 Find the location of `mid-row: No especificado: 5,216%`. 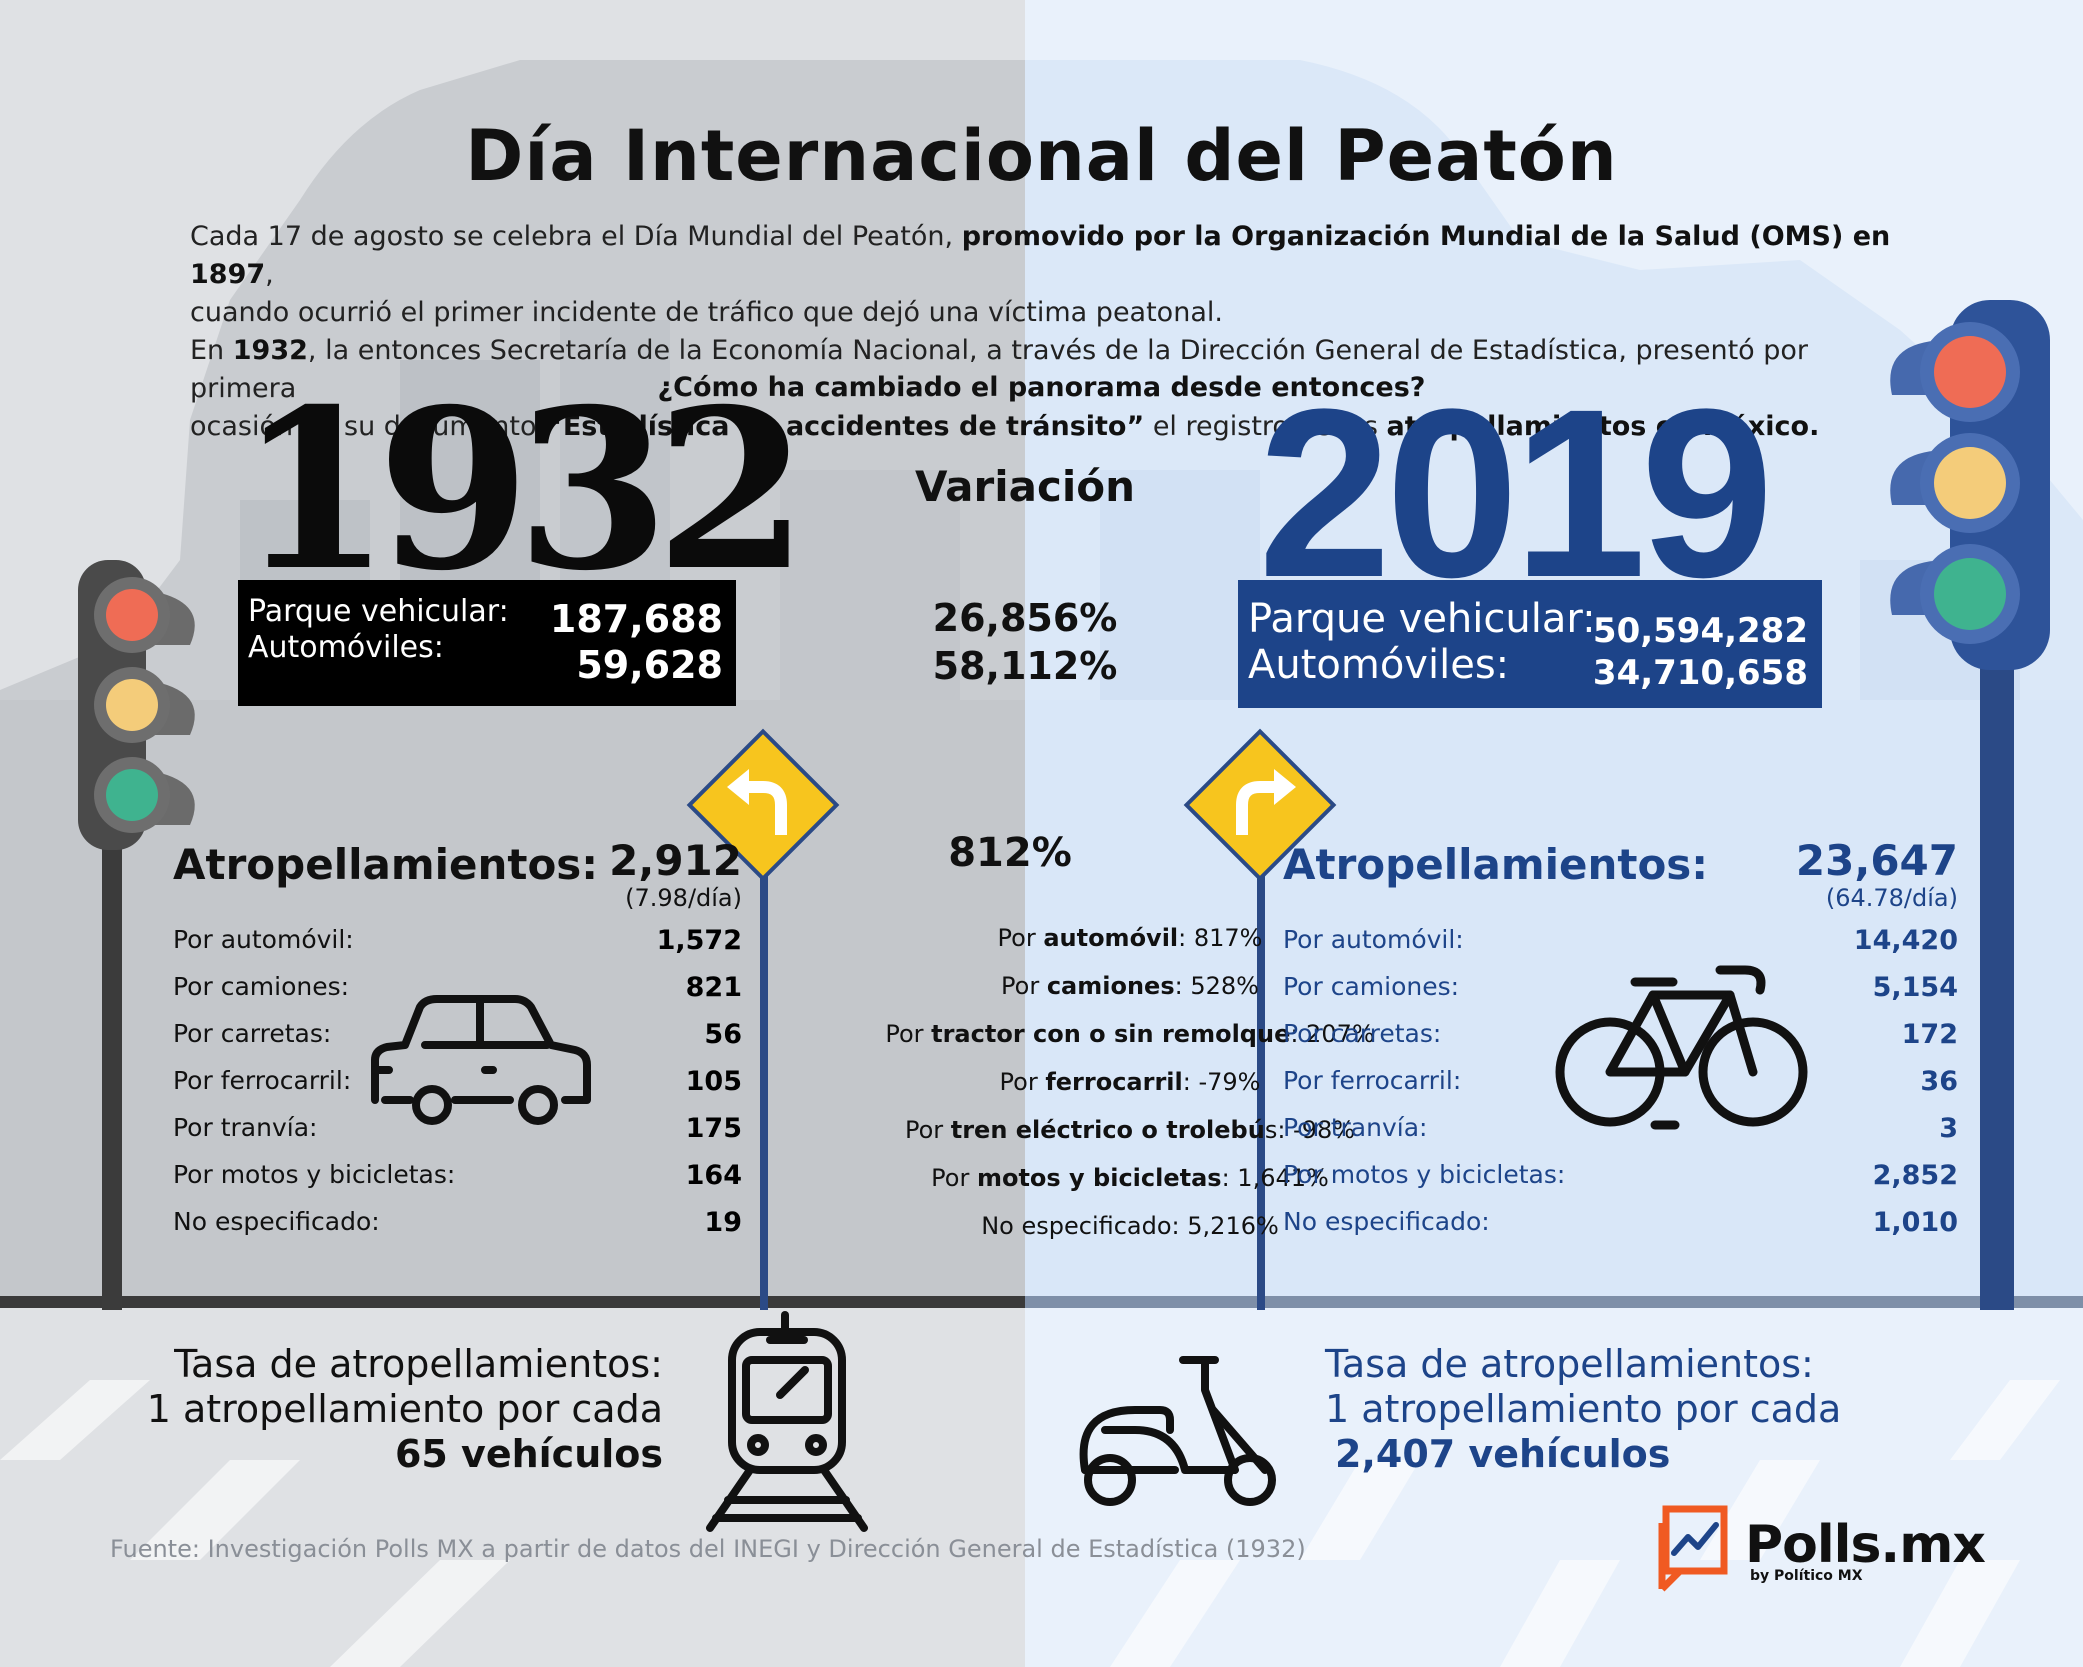

mid-row: No especificado: 5,216% is located at coordinates (1130, 1226).